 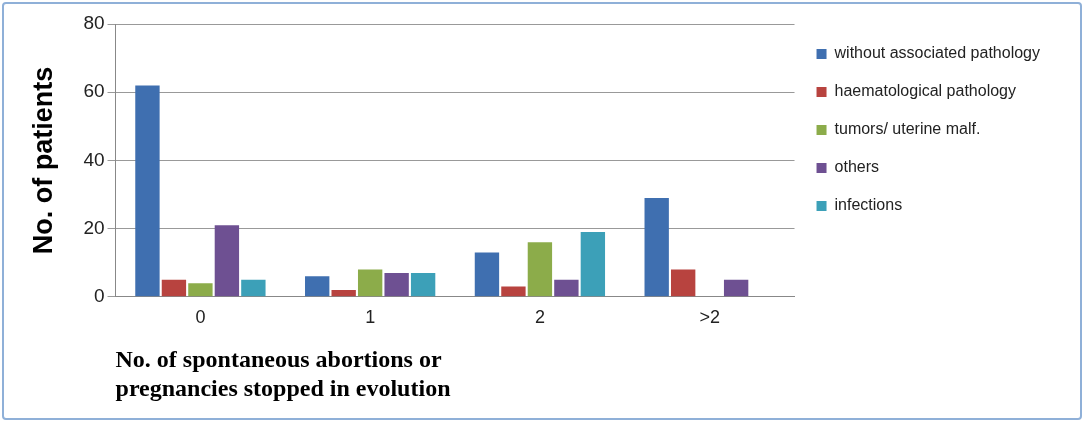 I want to click on legend-label: without associated pathology, so click(x=936, y=53).